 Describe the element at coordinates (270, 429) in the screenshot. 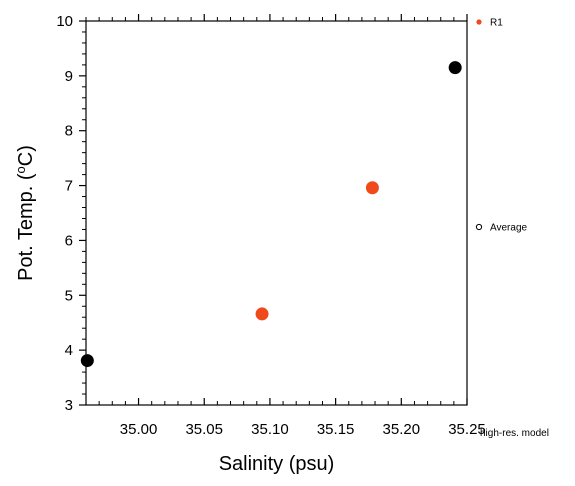

I see `x-tick-label: 35.10` at that location.